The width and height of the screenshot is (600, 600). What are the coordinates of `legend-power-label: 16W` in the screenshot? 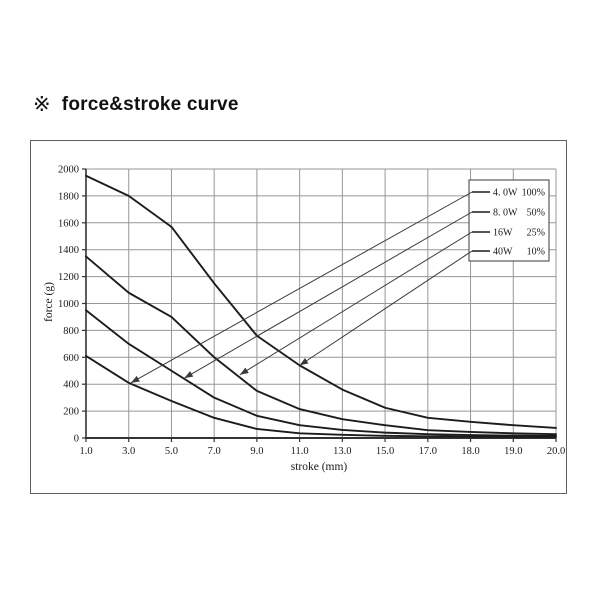 It's located at (503, 233).